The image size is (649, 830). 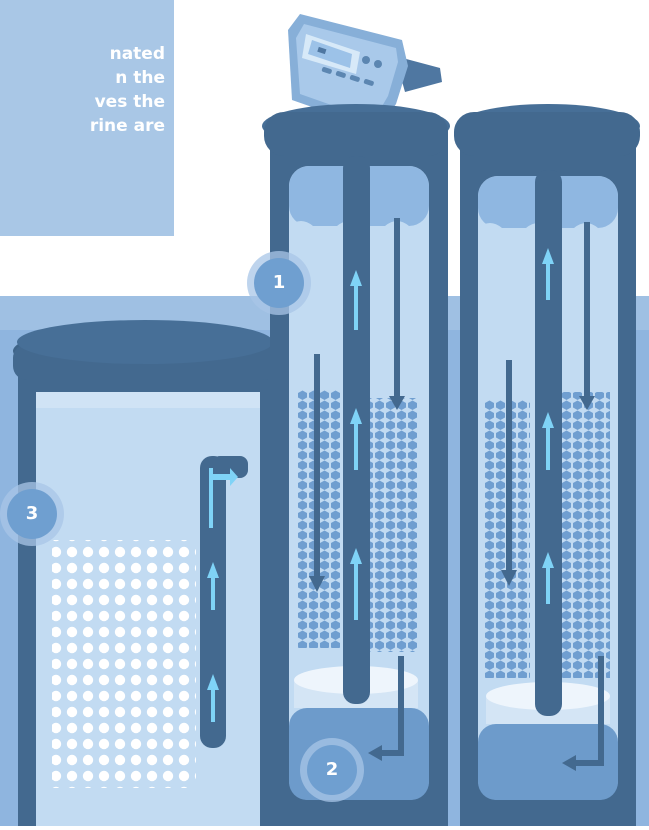 What do you see at coordinates (124, 664) in the screenshot?
I see `salt-pellets` at bounding box center [124, 664].